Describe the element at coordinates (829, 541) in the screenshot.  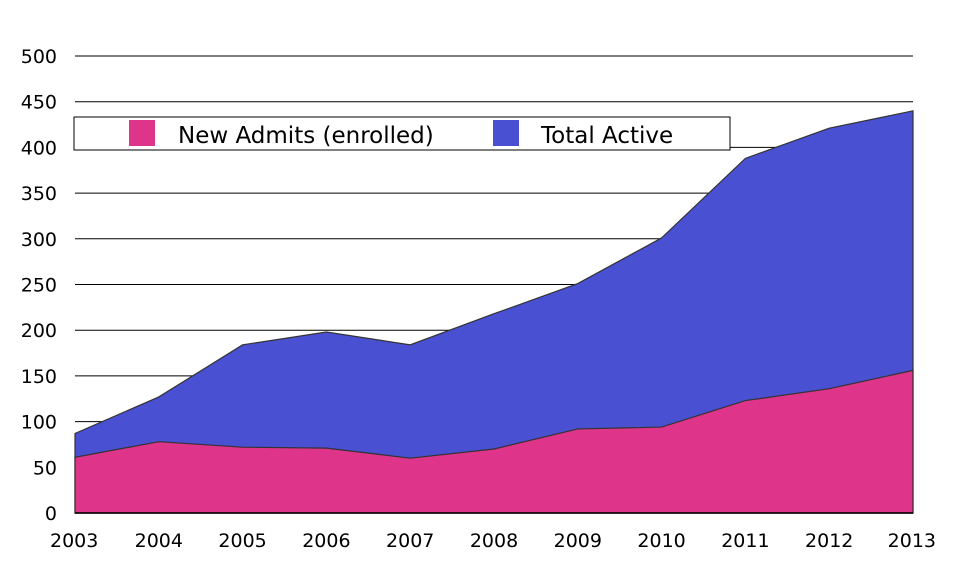
I see `x-tick-label: 2012` at that location.